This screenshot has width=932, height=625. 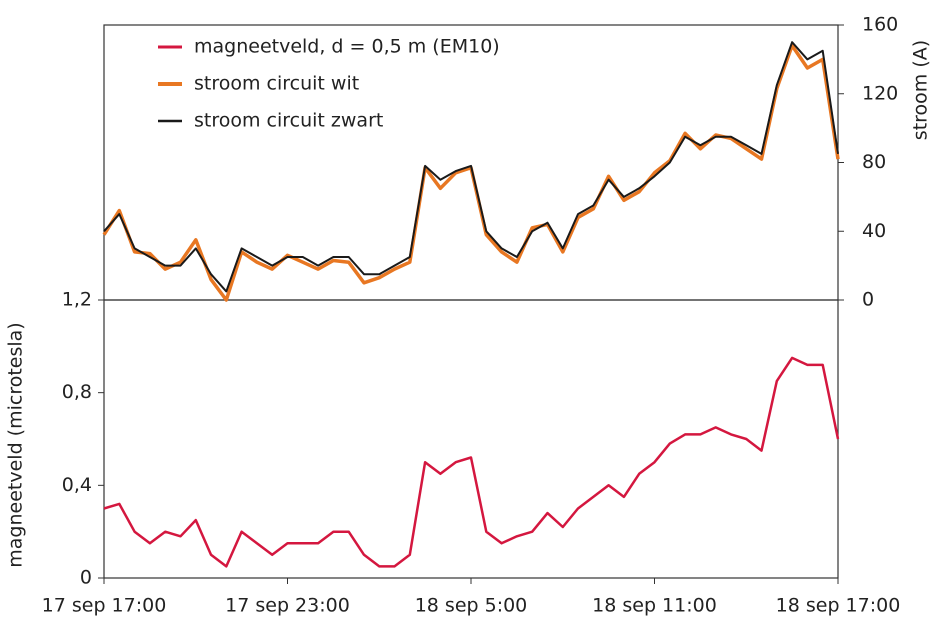 I want to click on y-tick-label: 120, so click(x=880, y=93).